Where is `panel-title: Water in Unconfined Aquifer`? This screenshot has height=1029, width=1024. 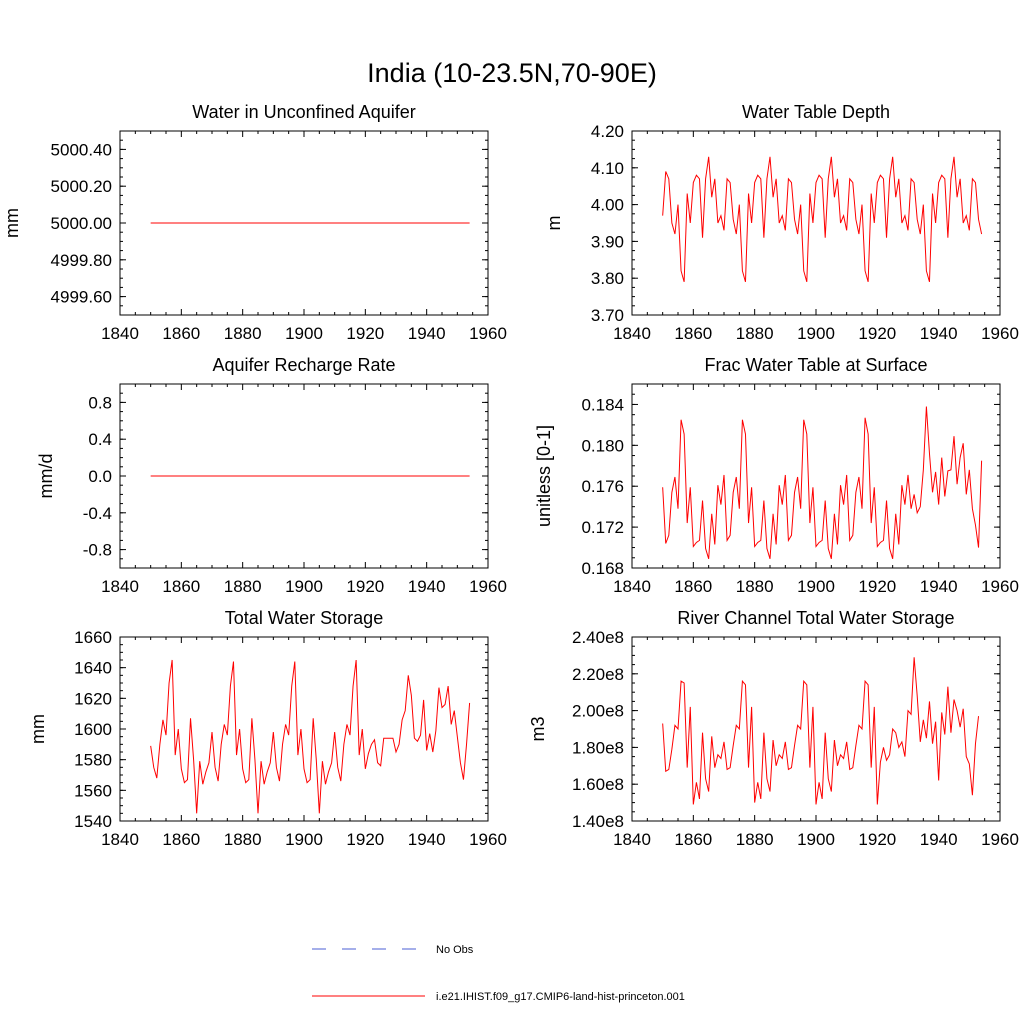 panel-title: Water in Unconfined Aquifer is located at coordinates (303, 112).